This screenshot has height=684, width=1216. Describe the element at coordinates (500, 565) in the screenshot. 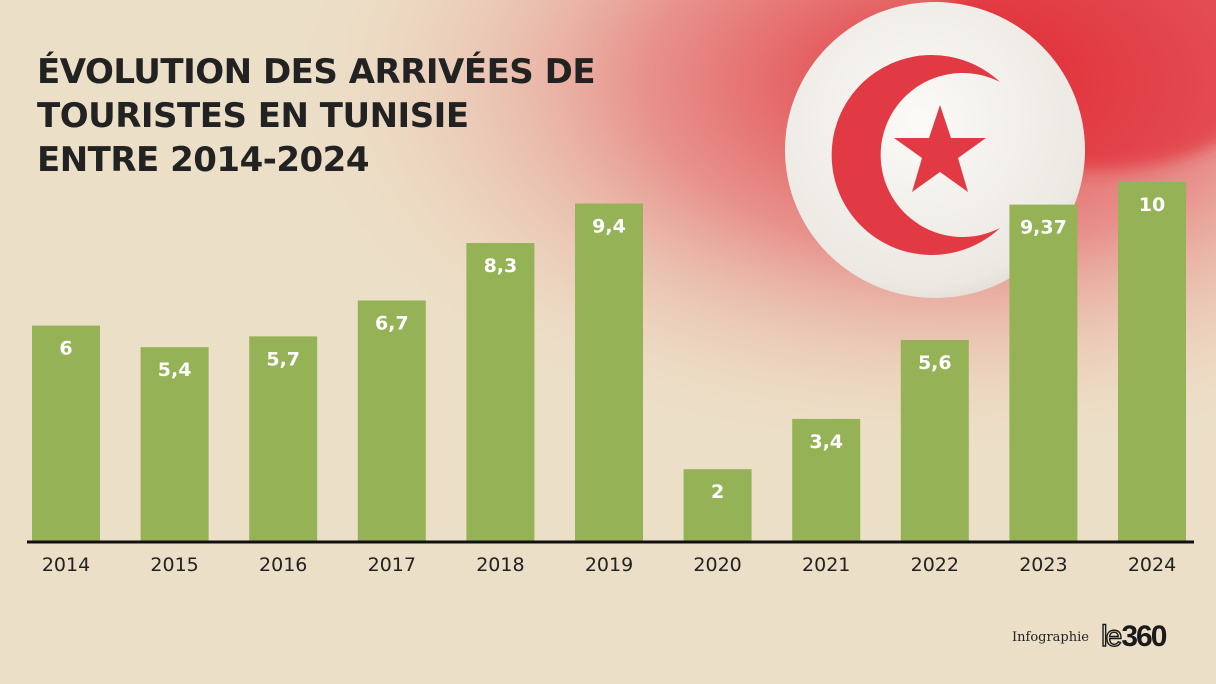

I see `x-tick-label-2018: 2018` at that location.